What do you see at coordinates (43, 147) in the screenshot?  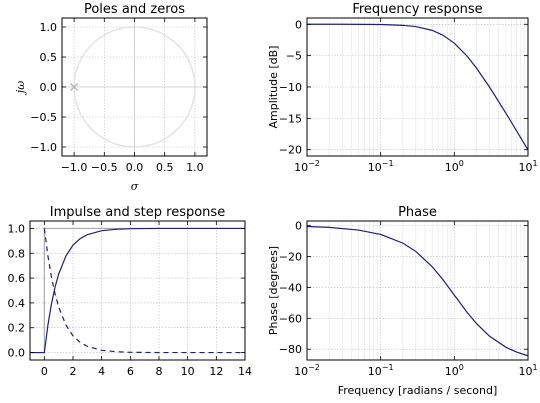 I see `y-tick-label: −1.0` at bounding box center [43, 147].